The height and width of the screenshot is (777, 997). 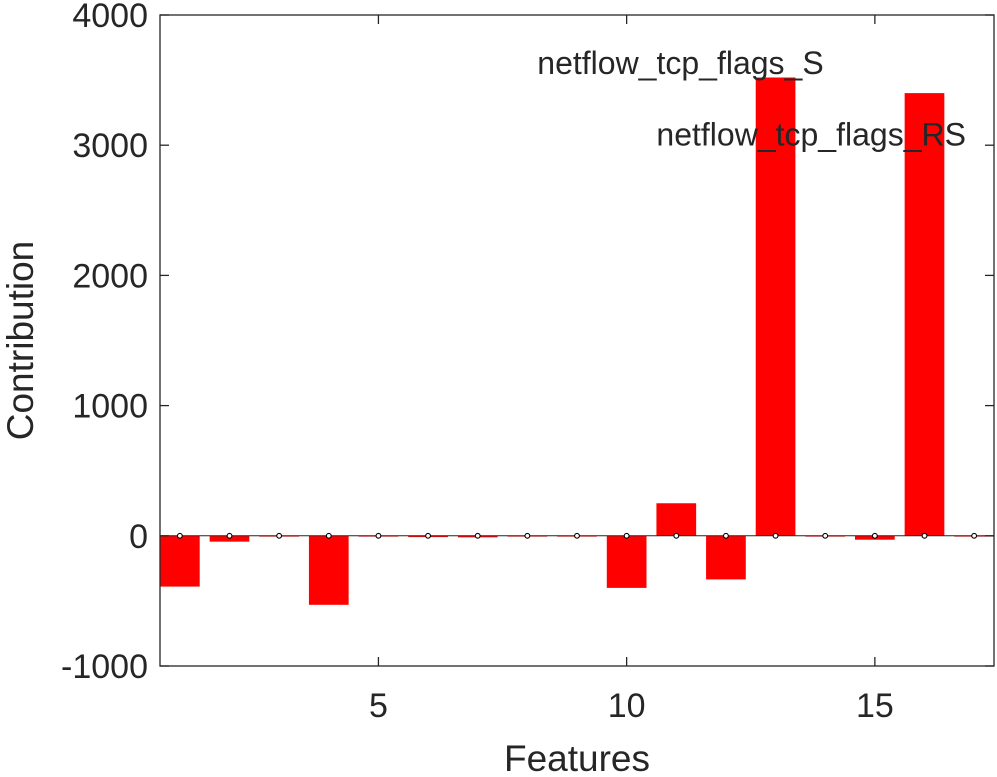 I want to click on annotation-1: netflow_tcp_flags_S, so click(x=680, y=63).